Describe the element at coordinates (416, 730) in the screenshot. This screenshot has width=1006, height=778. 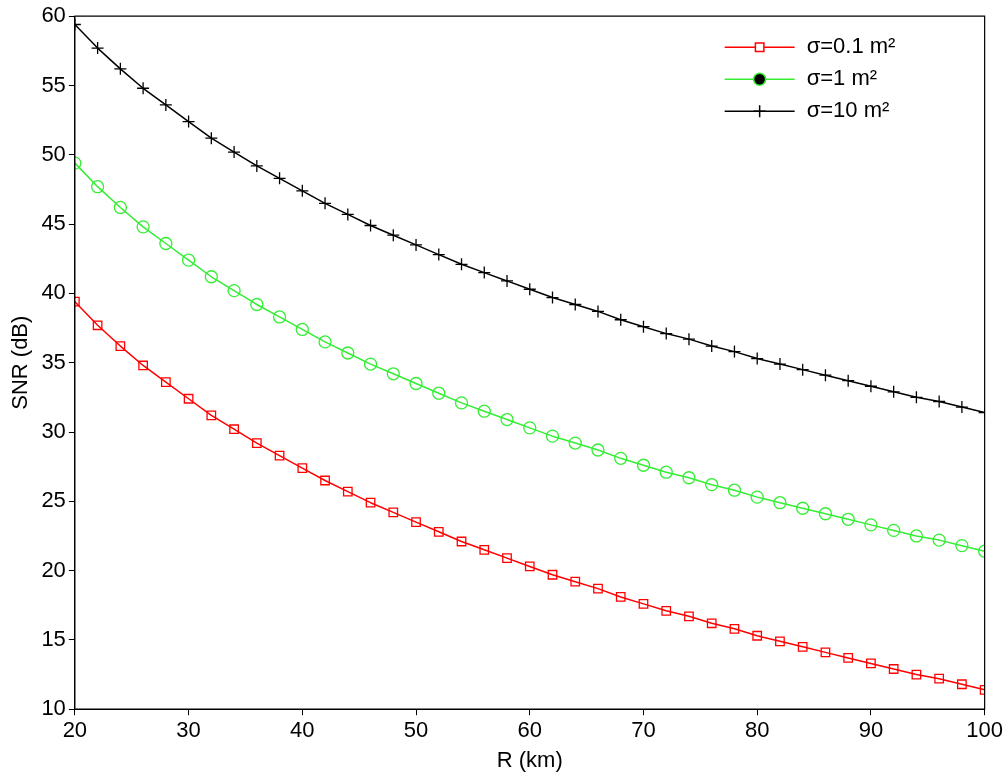
I see `x-tick-label: 50` at that location.